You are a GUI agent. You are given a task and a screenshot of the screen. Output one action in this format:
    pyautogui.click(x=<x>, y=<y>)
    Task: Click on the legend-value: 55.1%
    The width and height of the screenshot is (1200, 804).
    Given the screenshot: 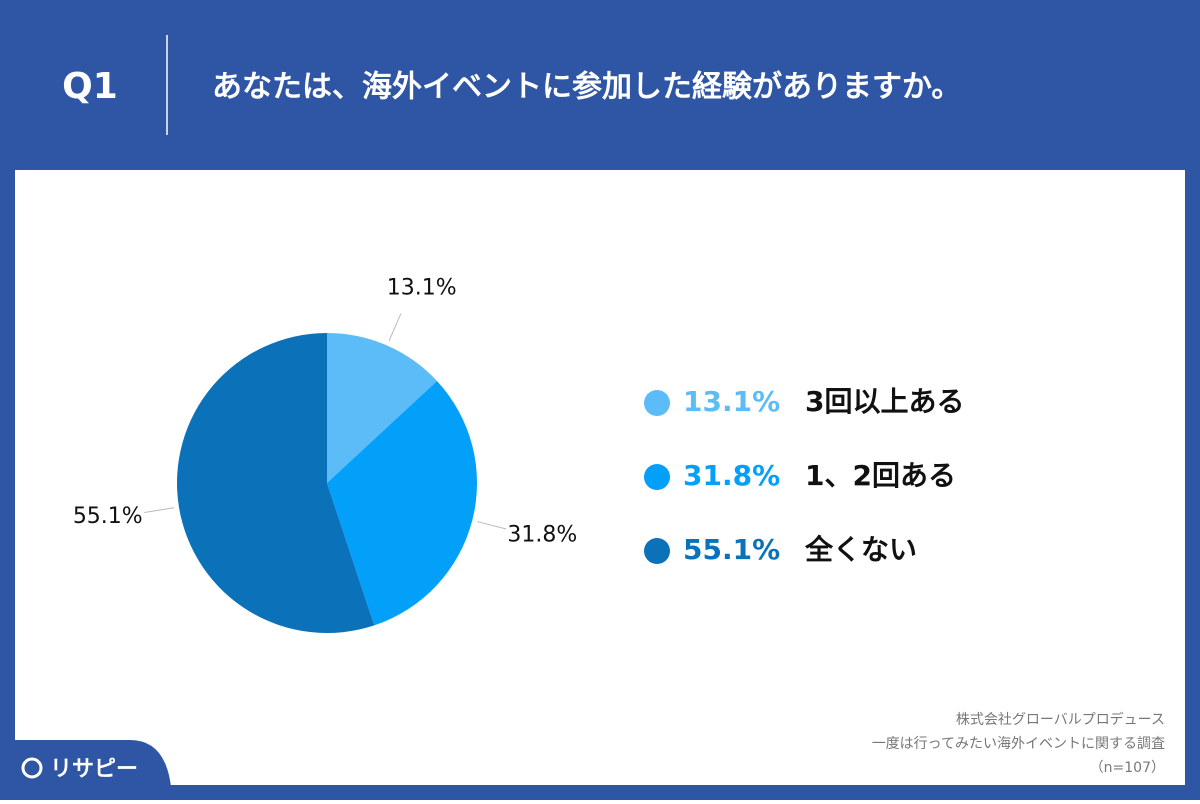 What is the action you would take?
    pyautogui.click(x=731, y=549)
    